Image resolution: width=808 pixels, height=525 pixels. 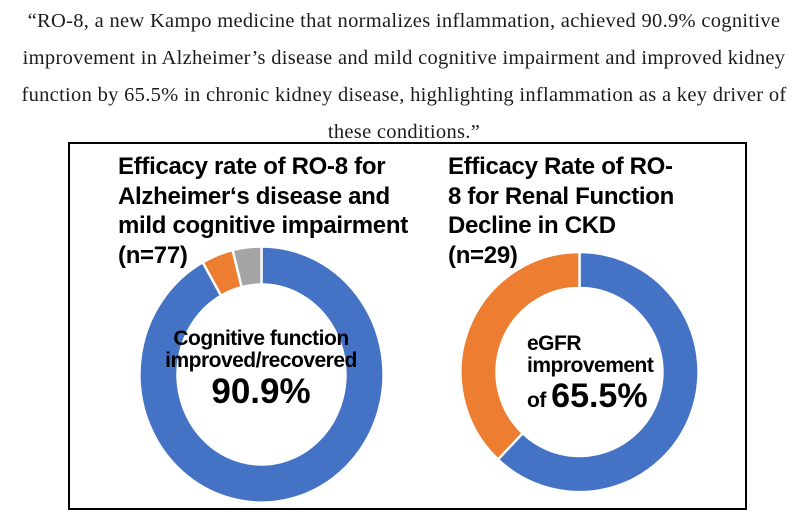 What do you see at coordinates (261, 349) in the screenshot?
I see `donut-center-text: Cognitive function improved/recovered` at bounding box center [261, 349].